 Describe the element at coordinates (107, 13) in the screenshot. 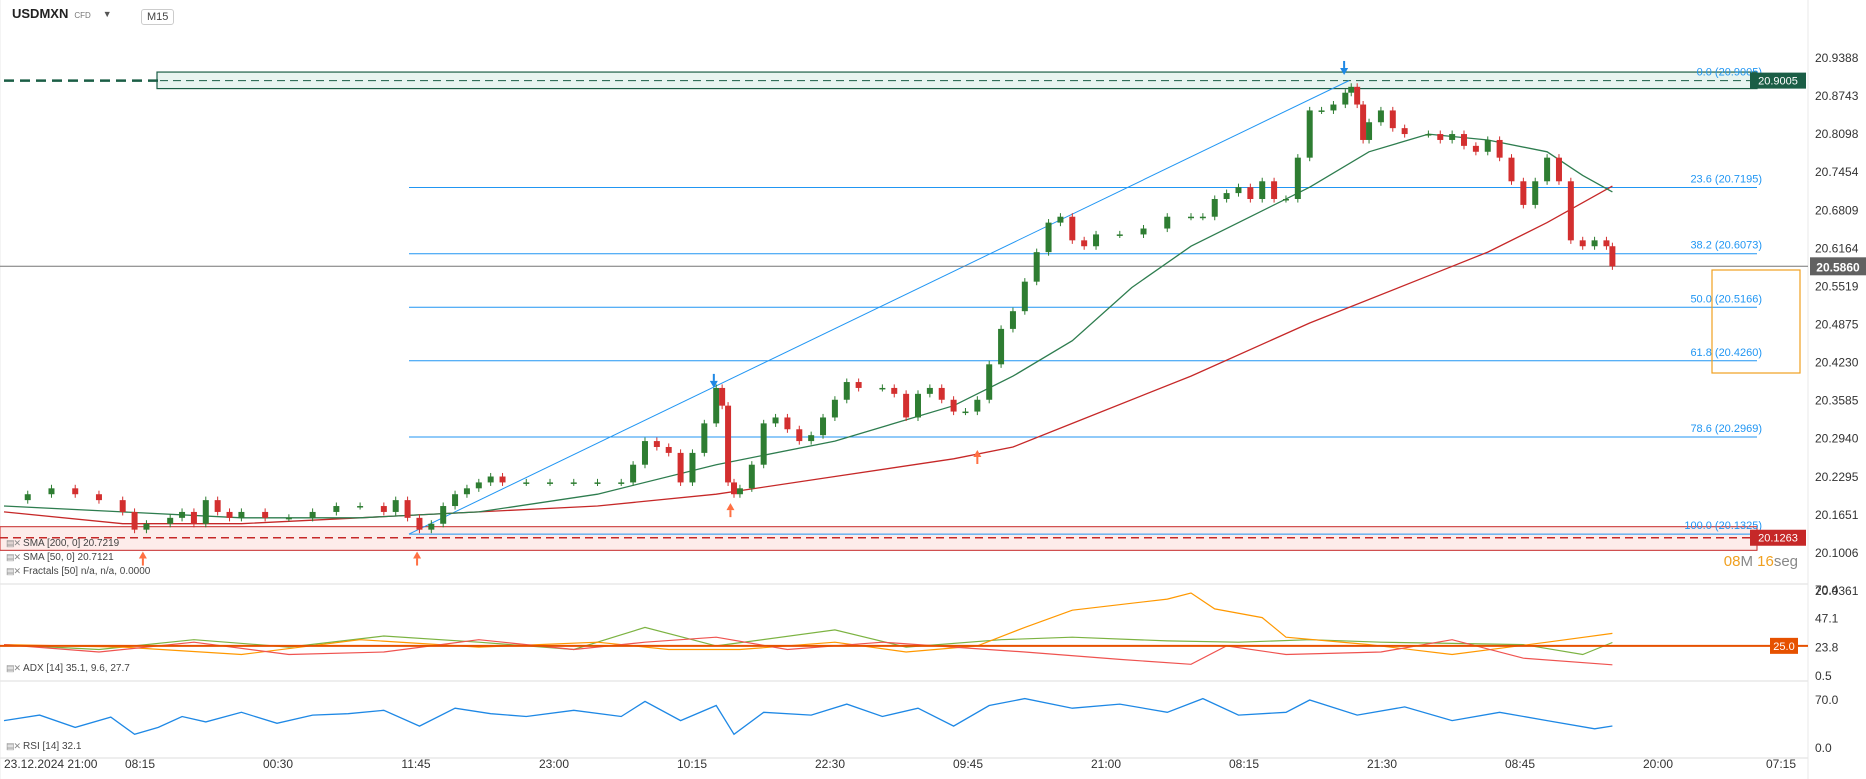

I see `caret-down-icon: ▼` at that location.